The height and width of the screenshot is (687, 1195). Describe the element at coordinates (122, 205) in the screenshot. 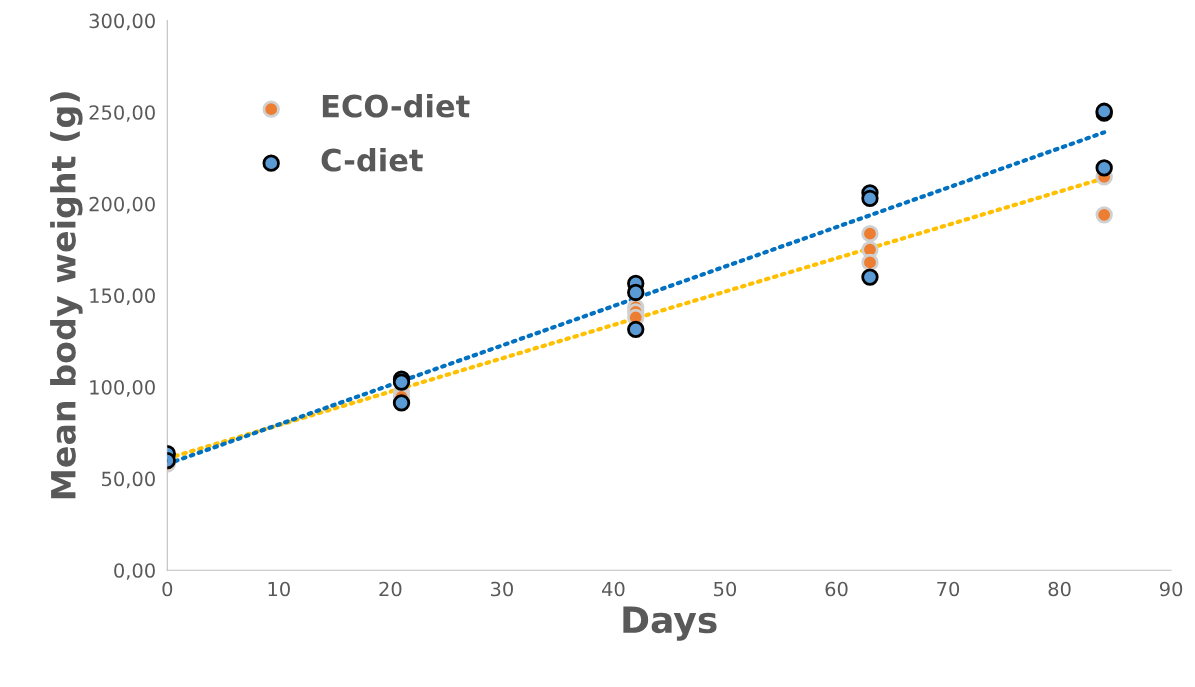

I see `y-tick-label: 200,00` at that location.